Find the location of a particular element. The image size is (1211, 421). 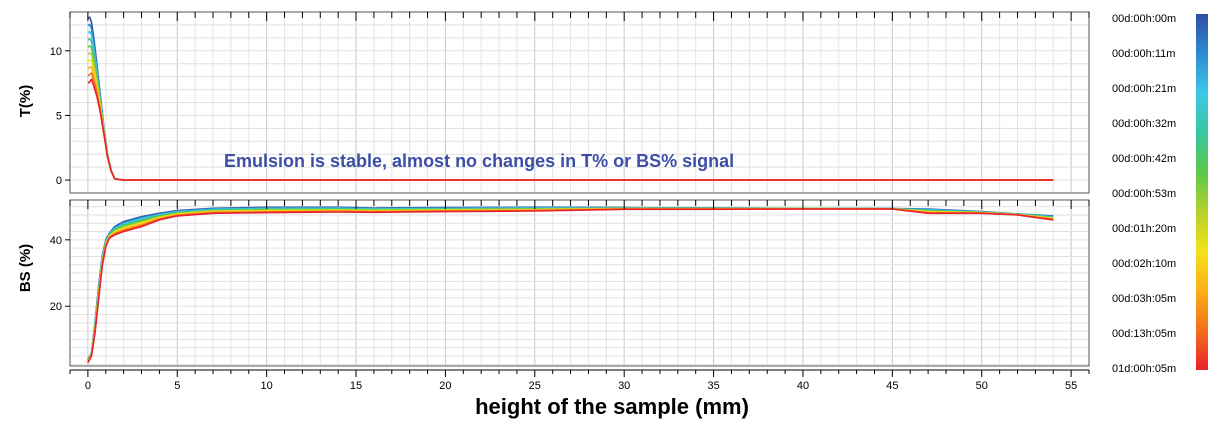

x-axis-label: height of the sample (mm) is located at coordinates (612, 406).